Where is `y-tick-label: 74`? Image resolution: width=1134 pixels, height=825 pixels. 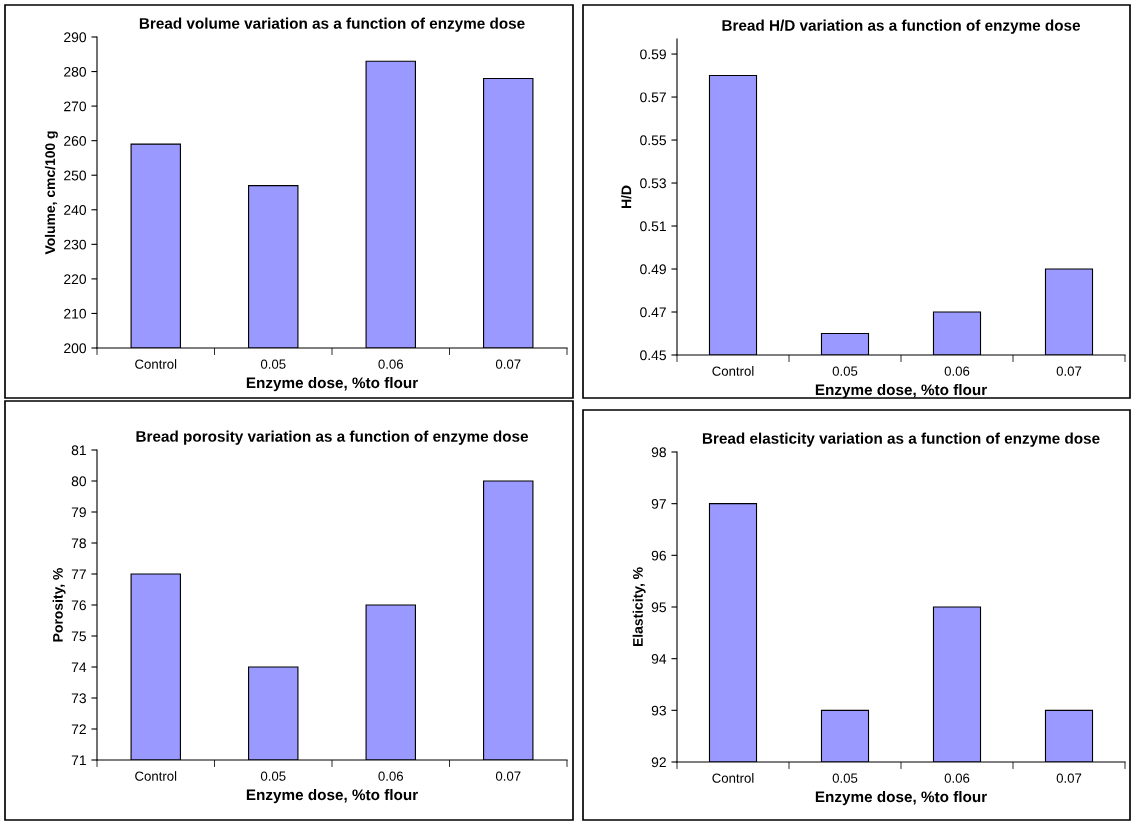 y-tick-label: 74 is located at coordinates (79, 667).